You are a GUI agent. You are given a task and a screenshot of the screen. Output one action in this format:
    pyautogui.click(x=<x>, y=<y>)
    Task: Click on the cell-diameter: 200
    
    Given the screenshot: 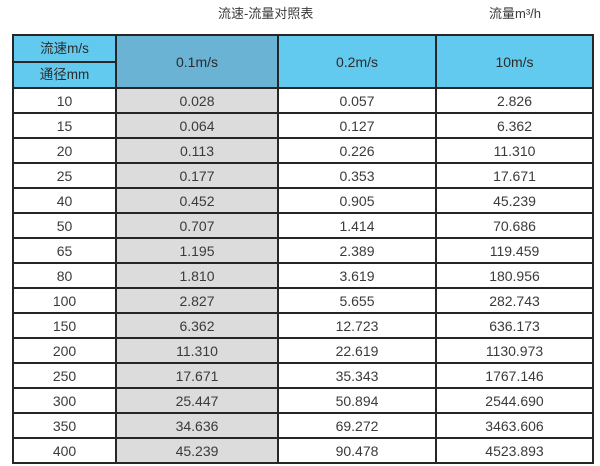 What is the action you would take?
    pyautogui.click(x=64, y=350)
    